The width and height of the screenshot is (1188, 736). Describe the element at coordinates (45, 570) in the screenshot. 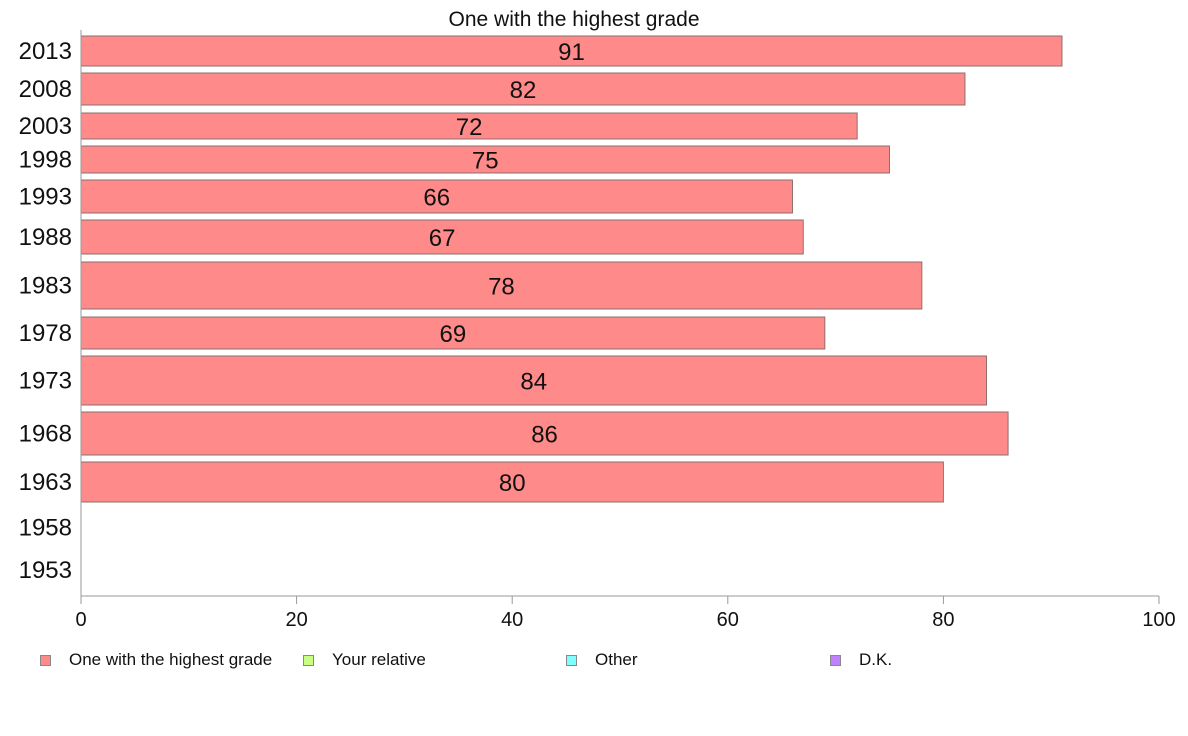

I see `category-label: 1953` at that location.